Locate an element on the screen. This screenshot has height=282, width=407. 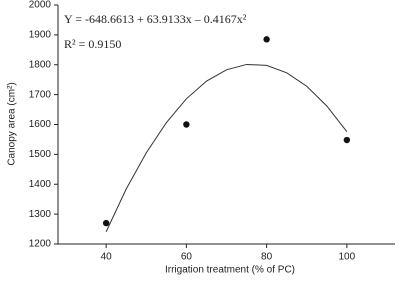
x-tick-label: 100 is located at coordinates (347, 257).